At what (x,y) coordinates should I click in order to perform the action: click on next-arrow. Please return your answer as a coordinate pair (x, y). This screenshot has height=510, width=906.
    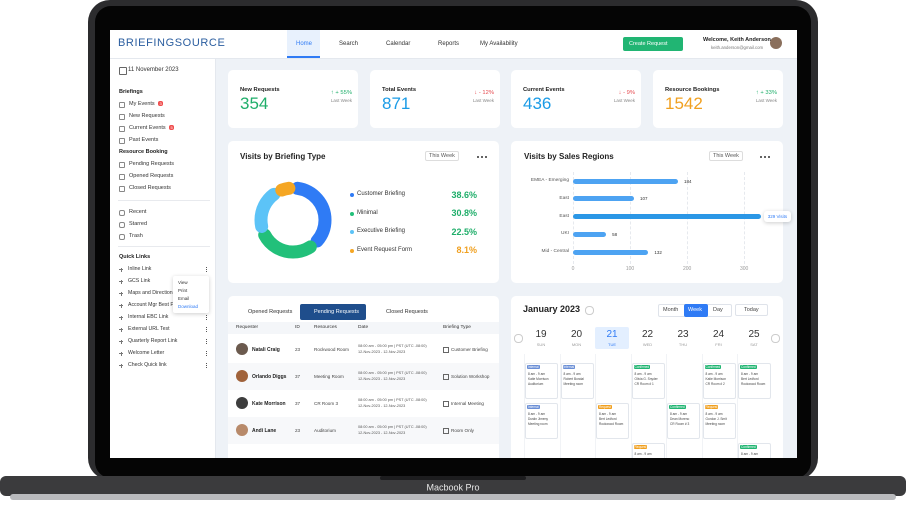
    Looking at the image, I should click on (775, 338).